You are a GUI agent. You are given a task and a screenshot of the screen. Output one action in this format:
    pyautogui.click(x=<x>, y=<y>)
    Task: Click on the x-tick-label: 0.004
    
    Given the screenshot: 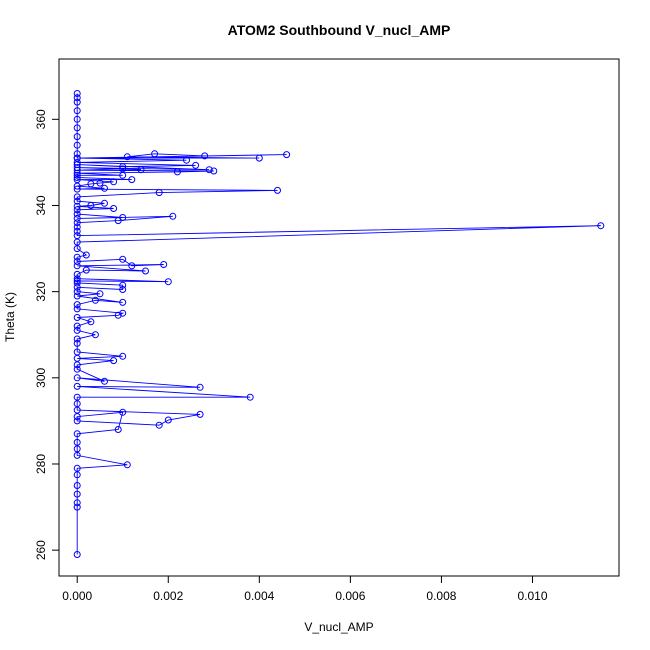 What is the action you would take?
    pyautogui.click(x=259, y=596)
    